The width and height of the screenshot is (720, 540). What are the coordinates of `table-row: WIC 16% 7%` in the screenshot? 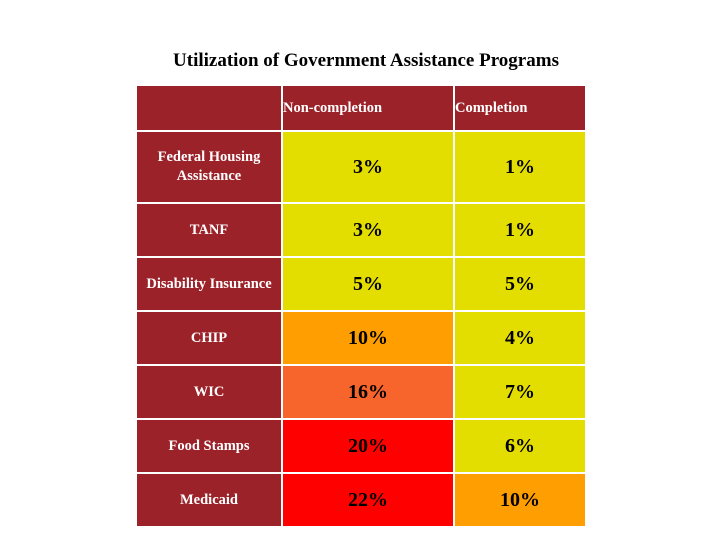 It's located at (361, 392).